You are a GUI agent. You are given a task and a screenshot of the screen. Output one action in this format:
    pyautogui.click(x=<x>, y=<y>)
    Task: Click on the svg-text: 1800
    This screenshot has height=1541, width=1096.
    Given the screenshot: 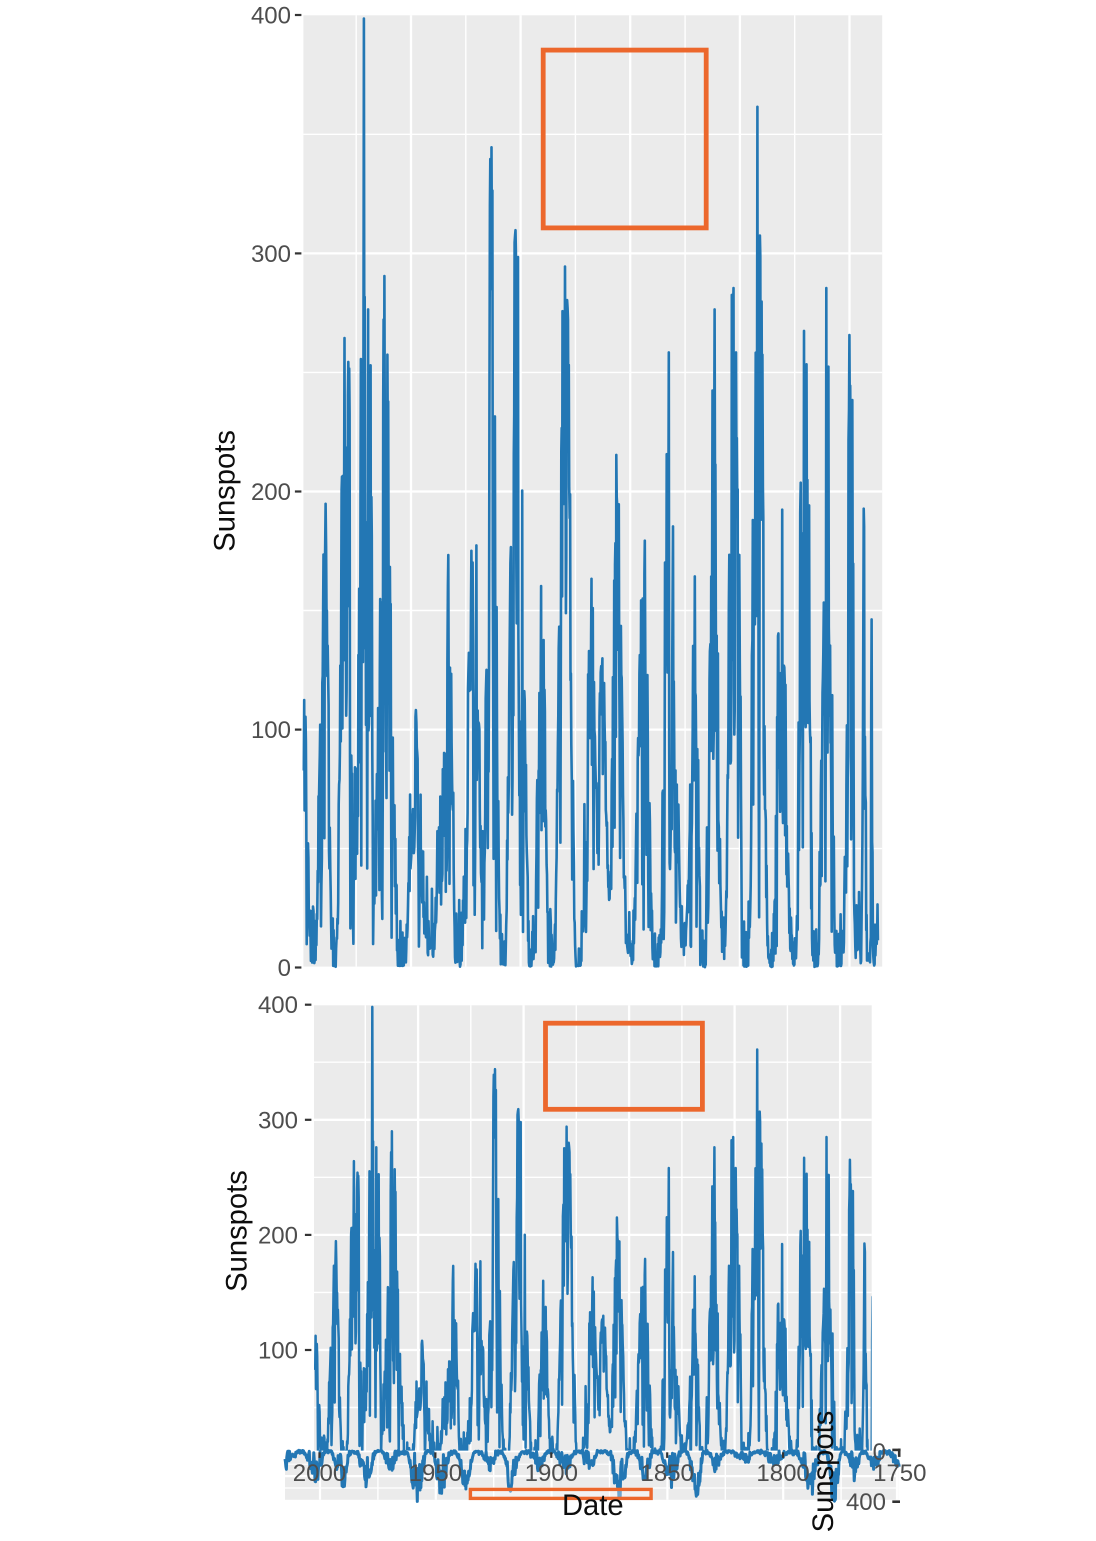 What is the action you would take?
    pyautogui.click(x=782, y=1473)
    